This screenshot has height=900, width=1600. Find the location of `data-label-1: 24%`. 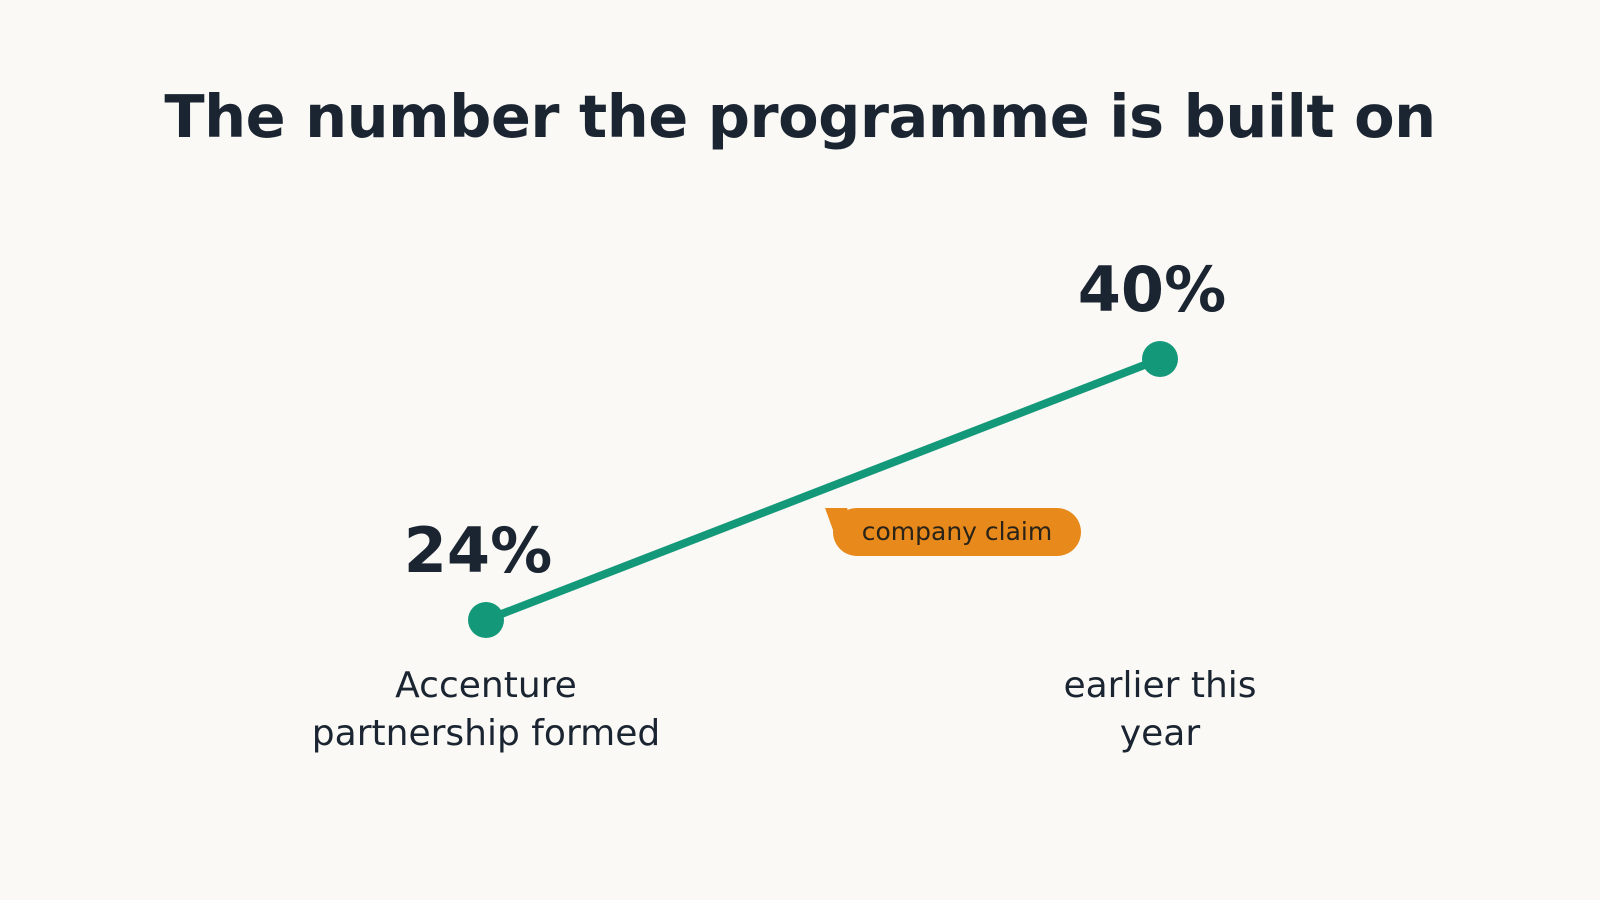

data-label-1: 24% is located at coordinates (478, 550).